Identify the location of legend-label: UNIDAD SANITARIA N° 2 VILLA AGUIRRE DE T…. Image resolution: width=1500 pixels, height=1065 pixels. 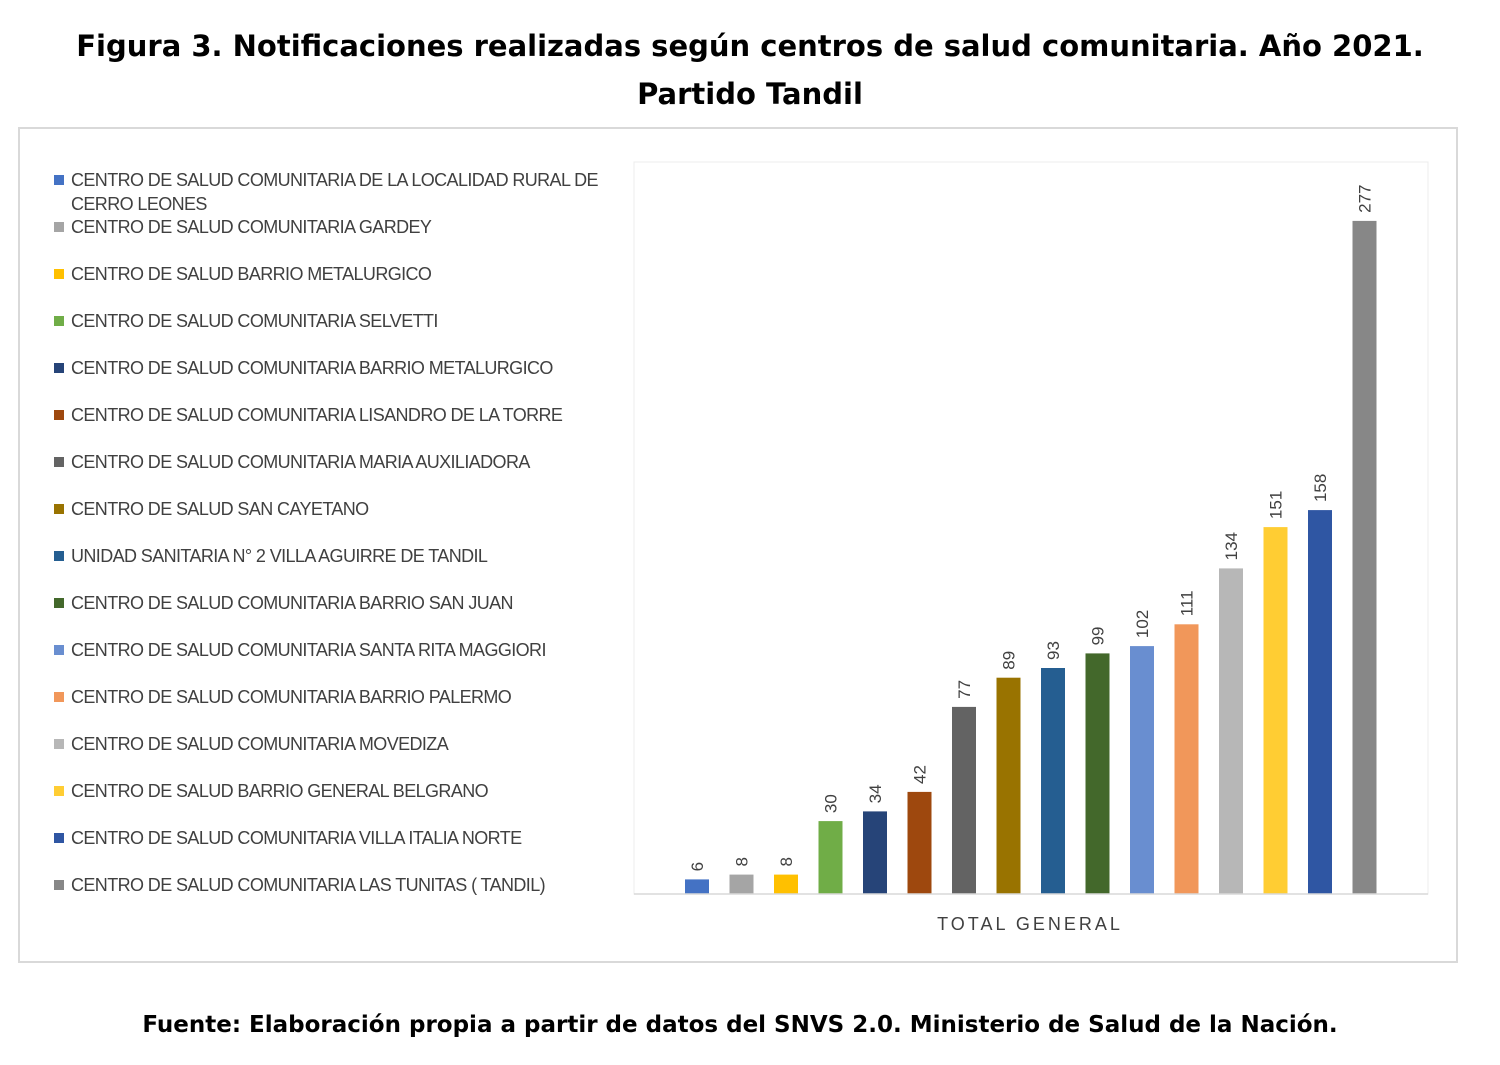
(279, 556).